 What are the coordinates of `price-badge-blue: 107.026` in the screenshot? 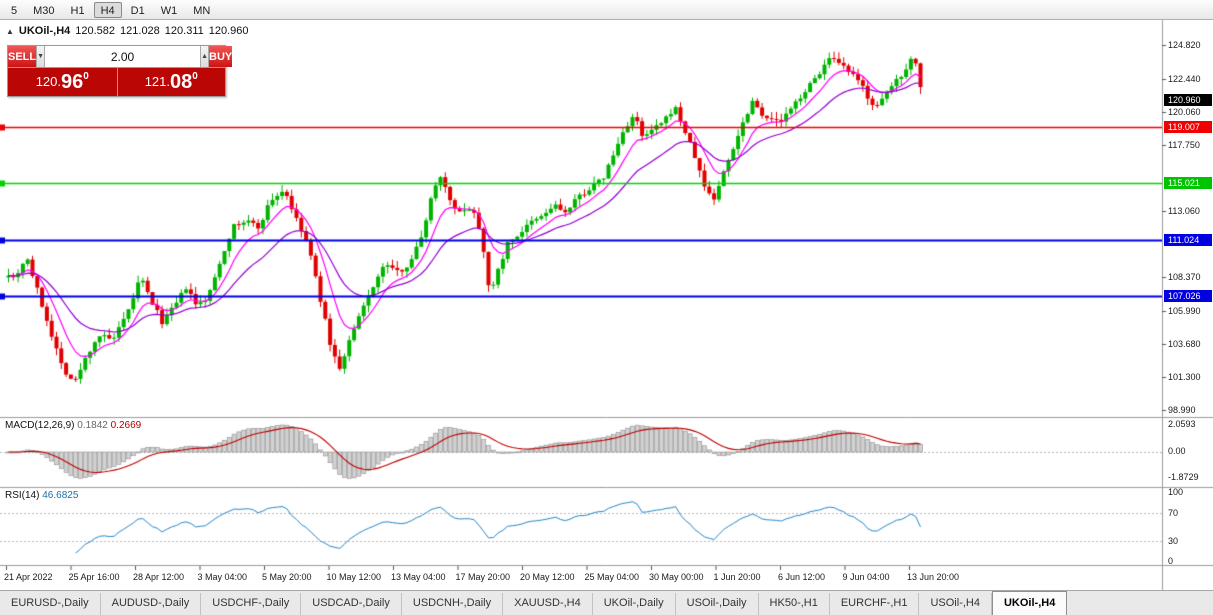 It's located at (1188, 296).